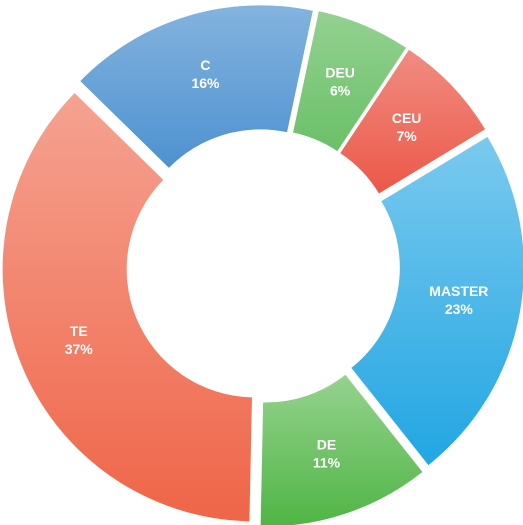 The width and height of the screenshot is (523, 525). Describe the element at coordinates (326, 444) in the screenshot. I see `segment-label: DE` at that location.